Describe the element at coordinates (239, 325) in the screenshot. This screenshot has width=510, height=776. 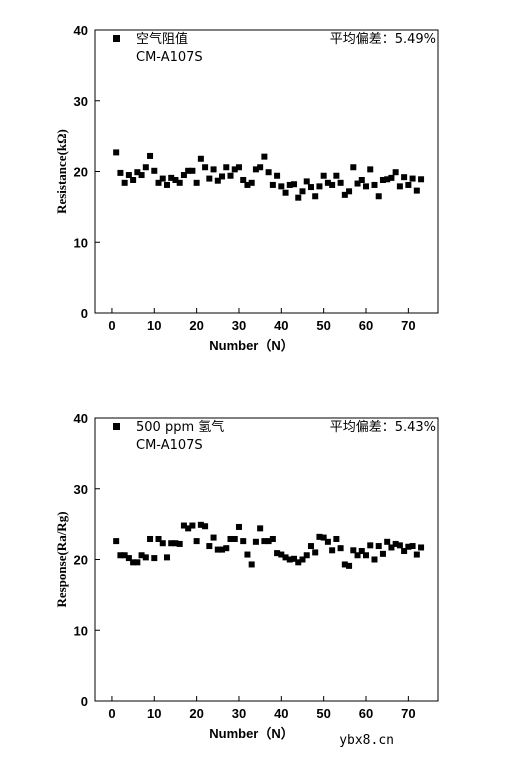
I see `x-tick-label: 30` at that location.